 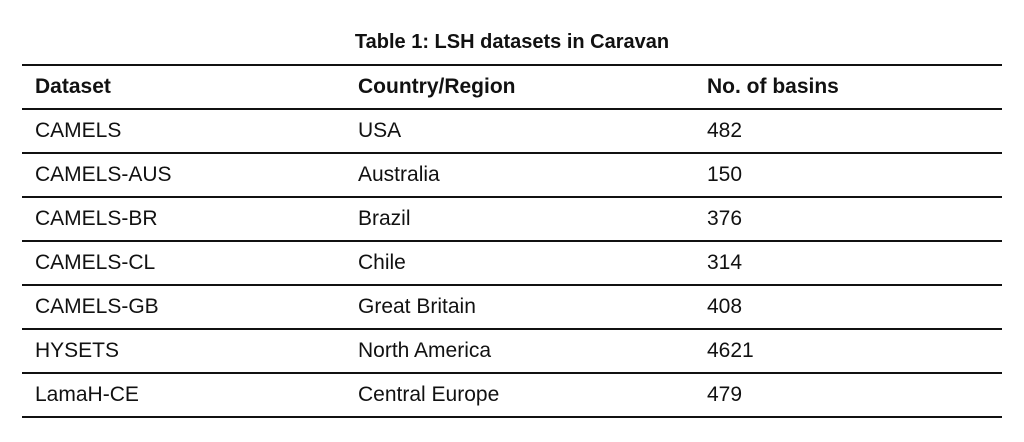 What do you see at coordinates (848, 263) in the screenshot?
I see `cell-no-of-basins: 314` at bounding box center [848, 263].